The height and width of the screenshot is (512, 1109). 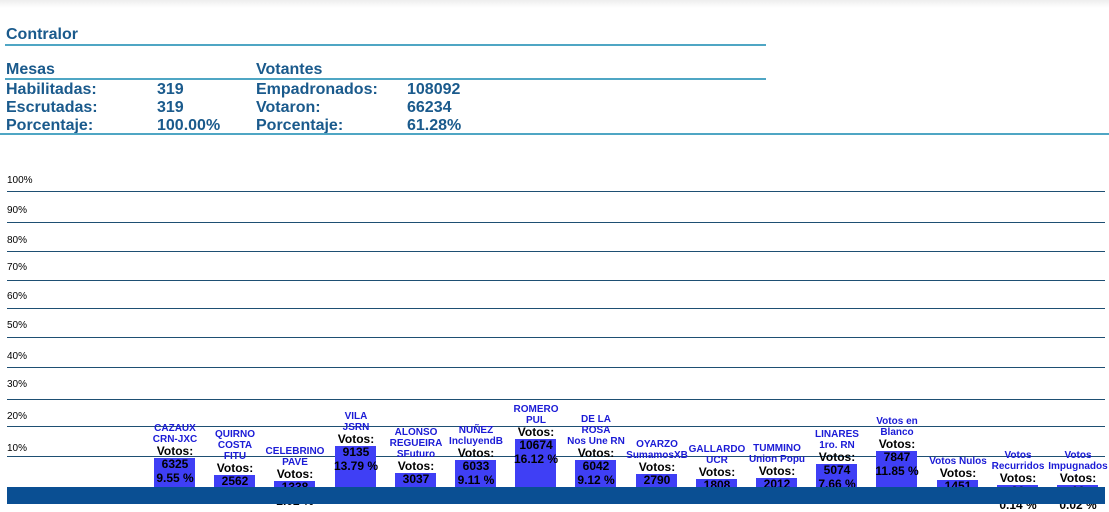 What do you see at coordinates (897, 432) in the screenshot?
I see `candidate-name: Blanco` at bounding box center [897, 432].